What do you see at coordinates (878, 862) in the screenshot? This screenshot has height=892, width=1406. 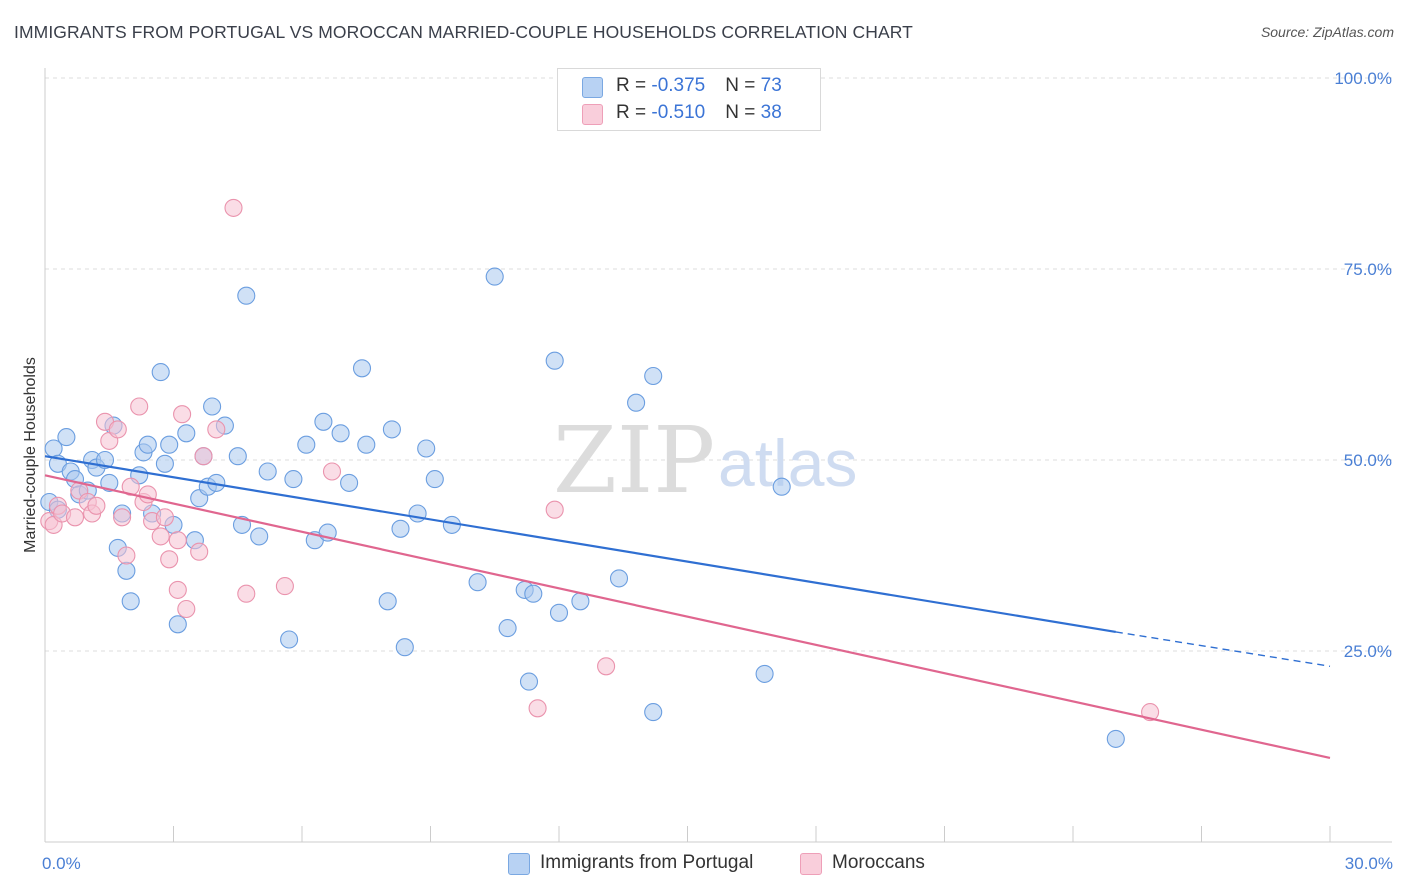 I see `legend-label-moroccans: Moroccans` at bounding box center [878, 862].